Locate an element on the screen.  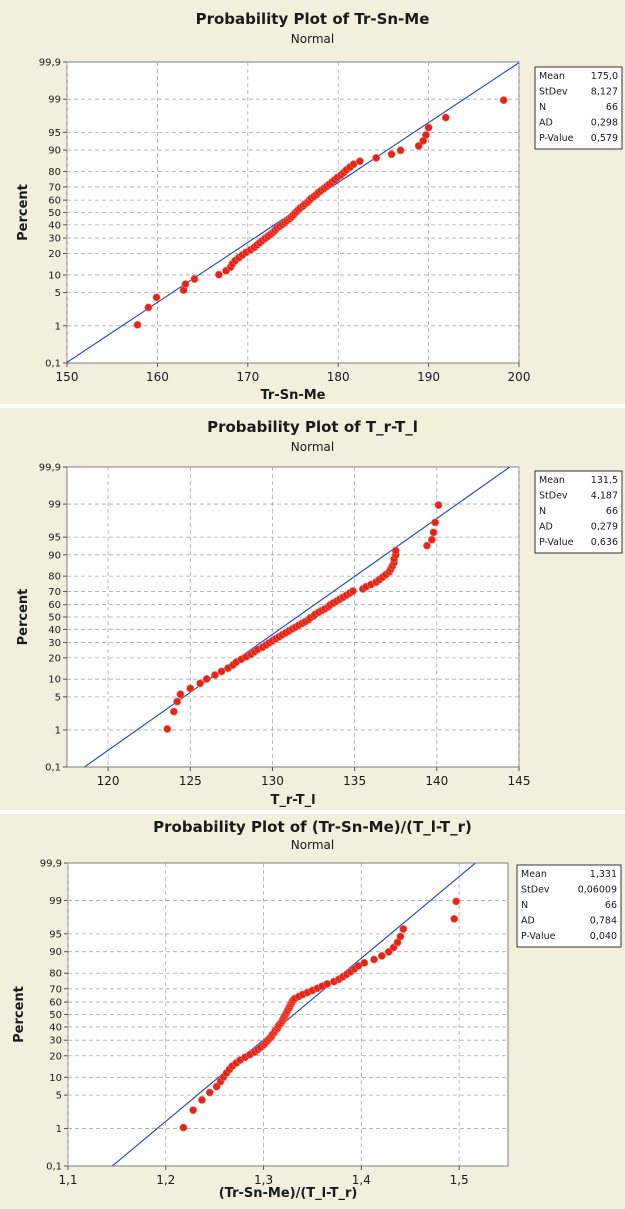
stat-value: 0,636 is located at coordinates (604, 542).